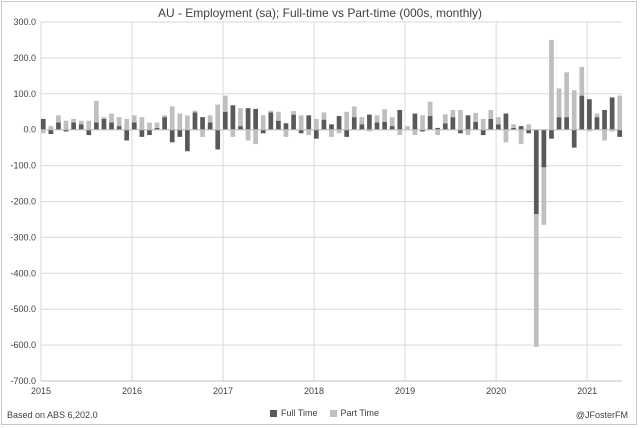  What do you see at coordinates (24, 22) in the screenshot?
I see `y-tick-label: 300.0` at bounding box center [24, 22].